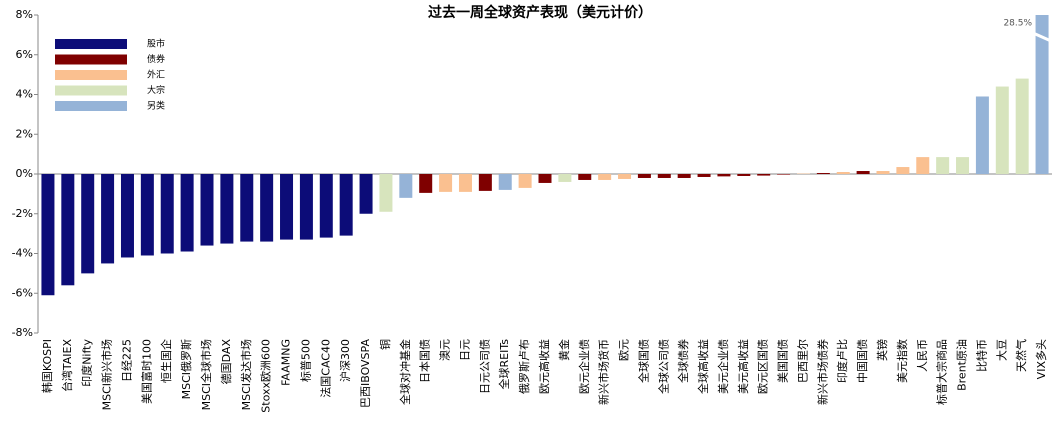 Image resolution: width=1060 pixels, height=425 pixels. Describe the element at coordinates (365, 373) in the screenshot. I see `x-tick-label: 巴西IBOVSPA` at that location.